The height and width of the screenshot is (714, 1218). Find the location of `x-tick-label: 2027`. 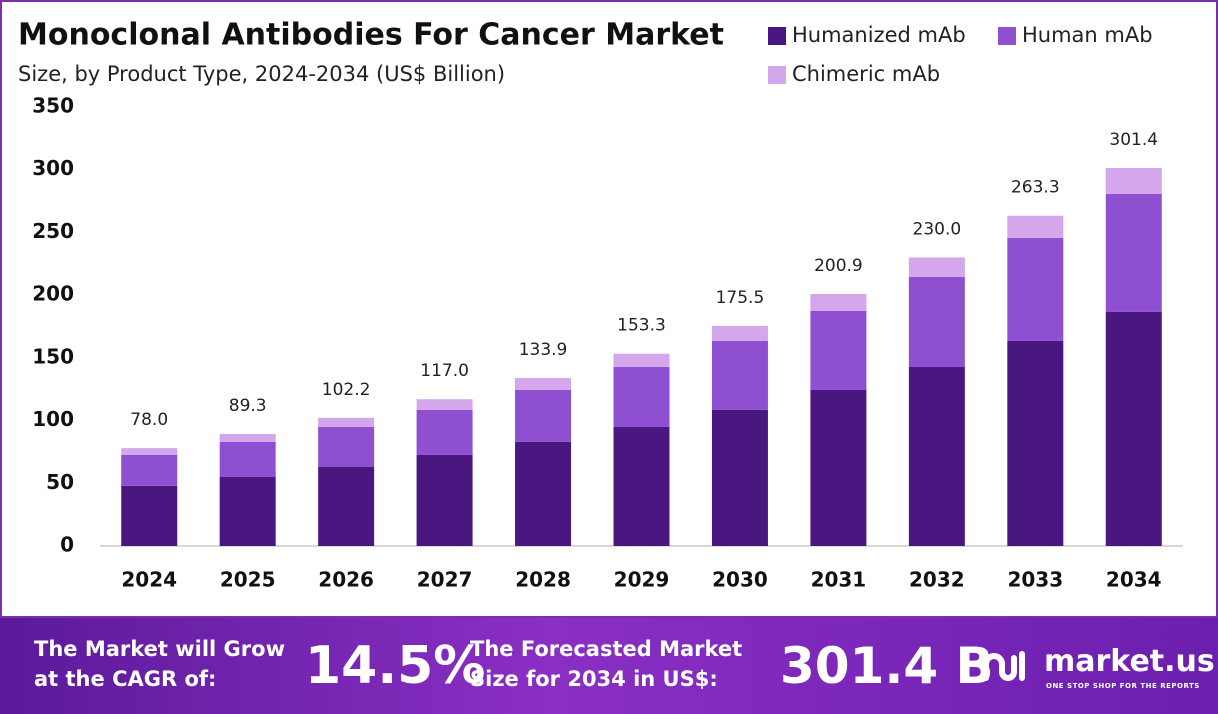

x-tick-label: 2027 is located at coordinates (445, 580).